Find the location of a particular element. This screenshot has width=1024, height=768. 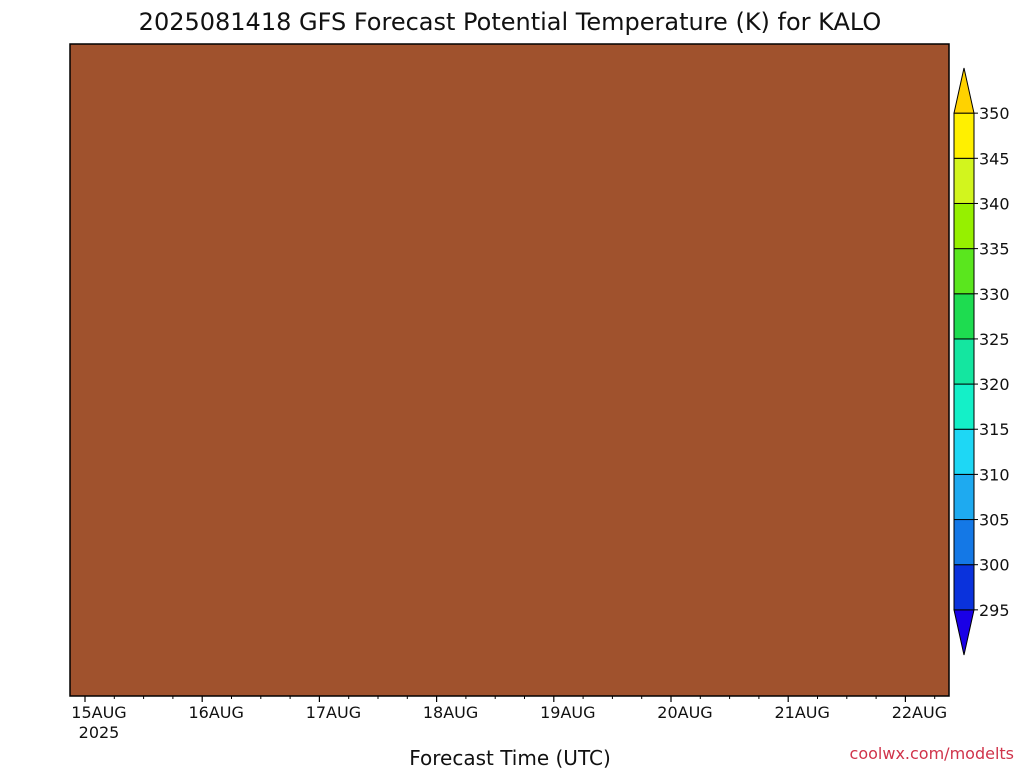

x-tick-label-18AUG: 18AUG is located at coordinates (450, 712).